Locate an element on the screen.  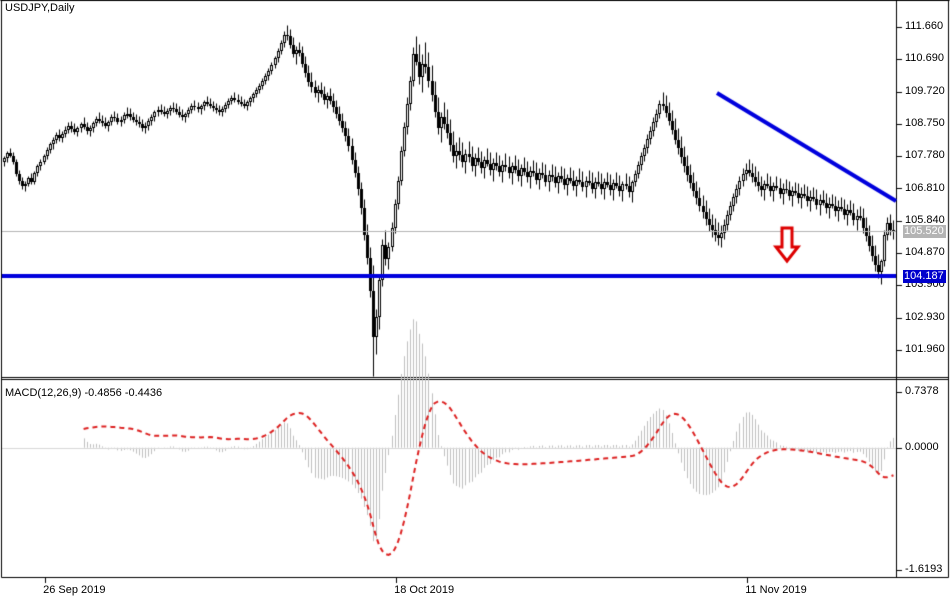
price-tick-label: 102.930 is located at coordinates (925, 316).